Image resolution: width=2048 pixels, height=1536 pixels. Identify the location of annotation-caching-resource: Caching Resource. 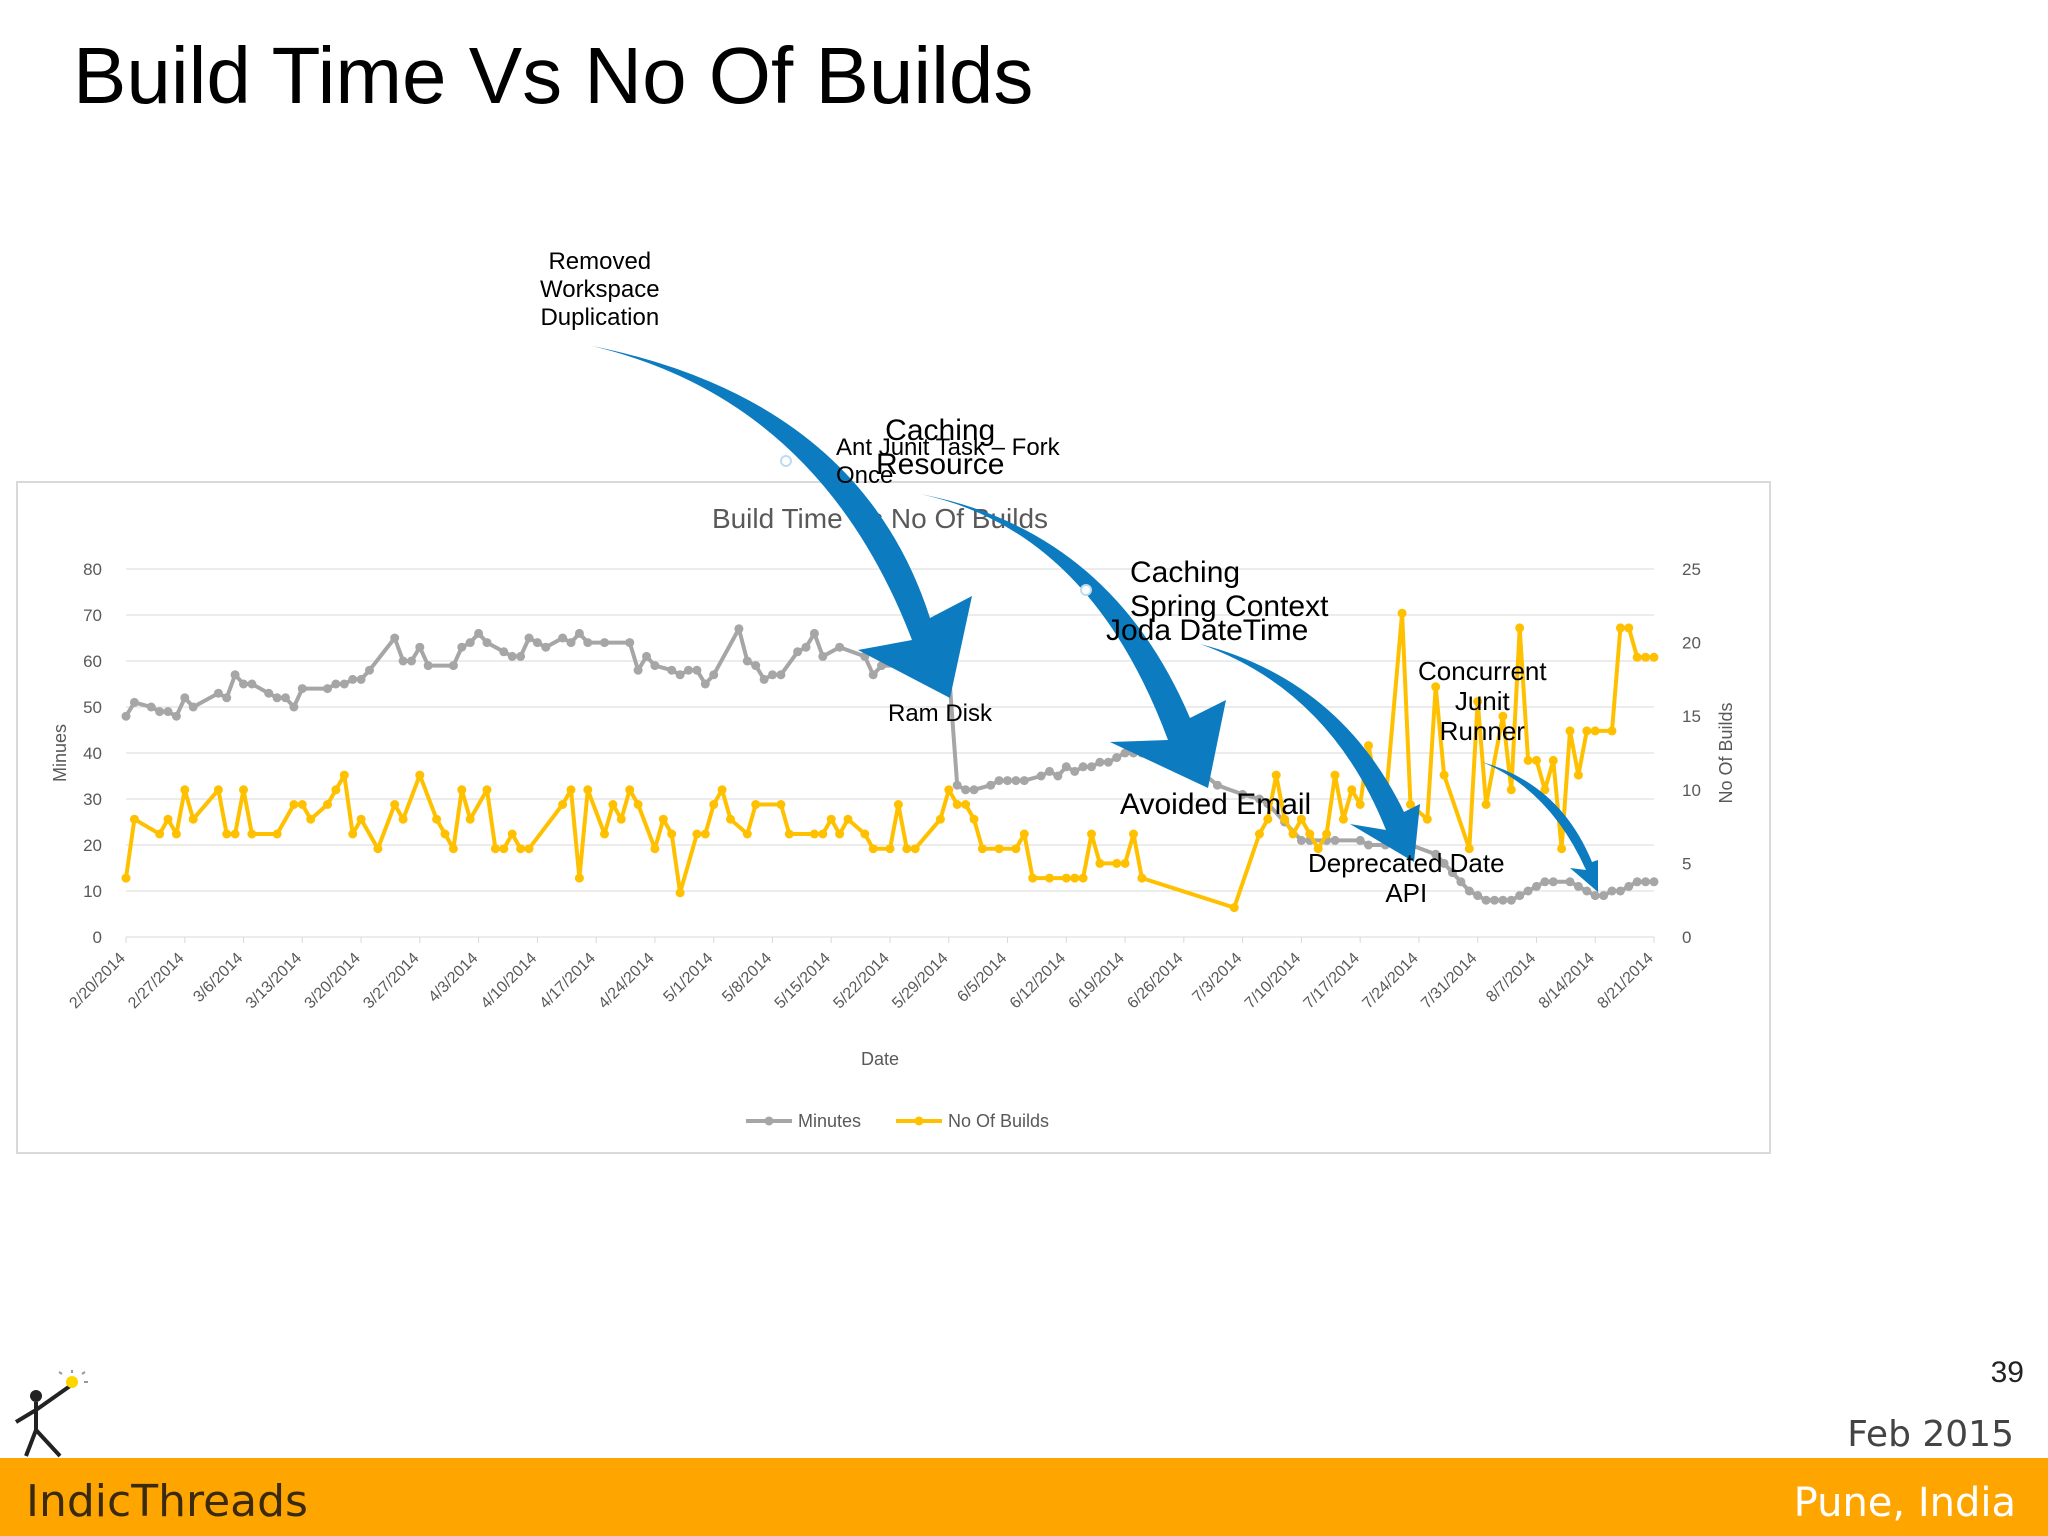
(940, 447).